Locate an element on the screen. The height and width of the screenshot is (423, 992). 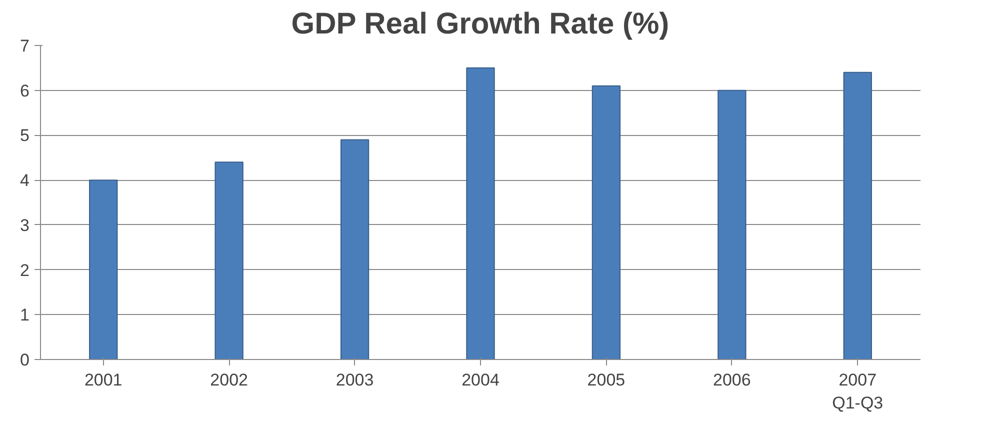
chart-title: GDP Real Growth Rate (%) is located at coordinates (480, 24).